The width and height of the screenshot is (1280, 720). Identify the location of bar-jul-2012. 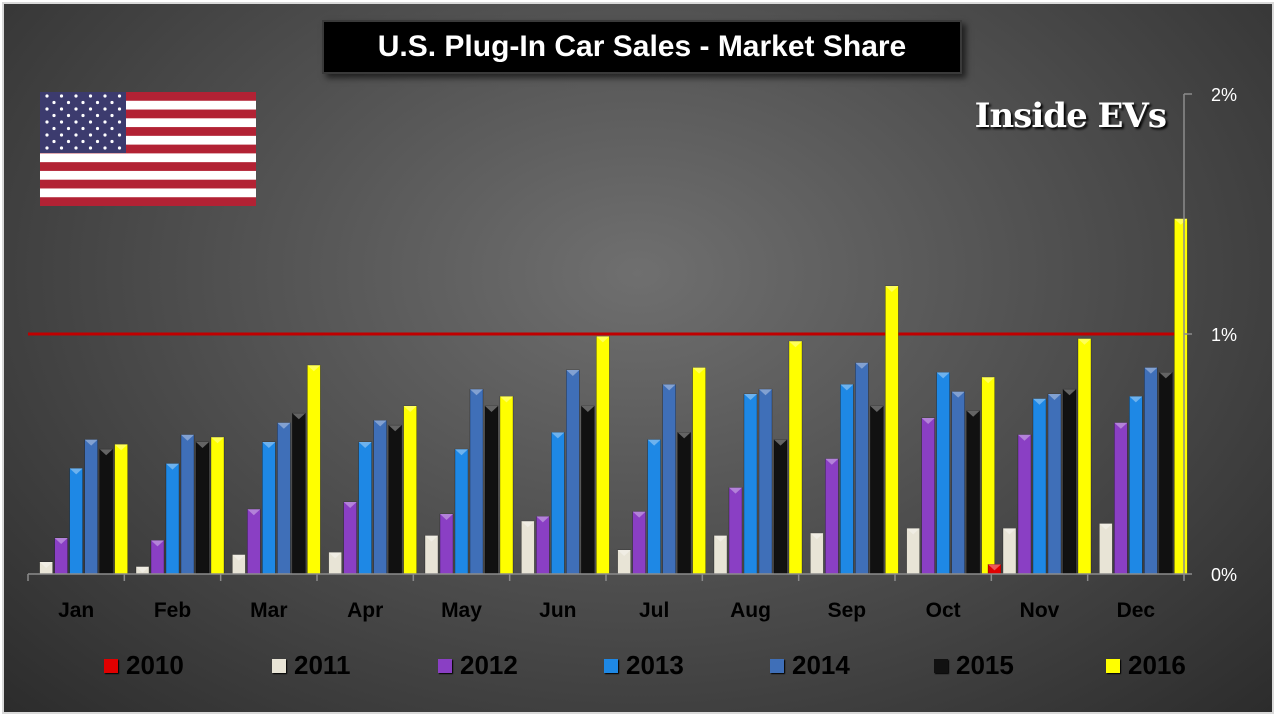
(639, 543).